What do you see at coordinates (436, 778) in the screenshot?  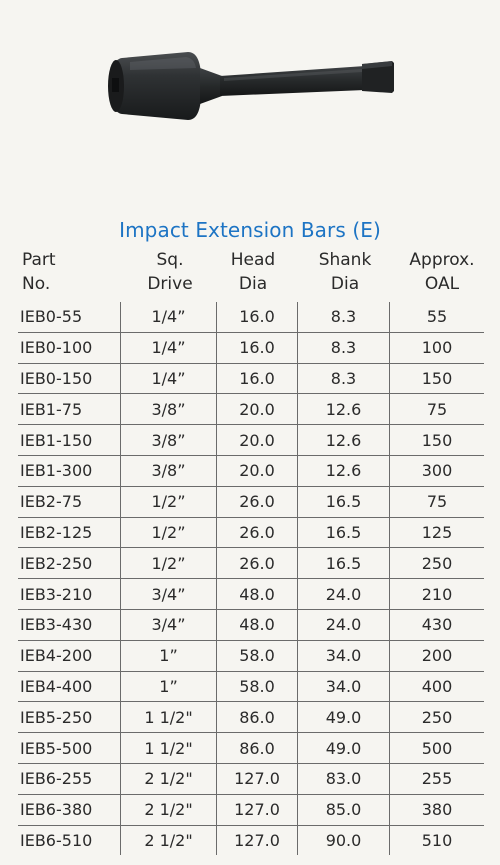 I see `cell-oal: 255` at bounding box center [436, 778].